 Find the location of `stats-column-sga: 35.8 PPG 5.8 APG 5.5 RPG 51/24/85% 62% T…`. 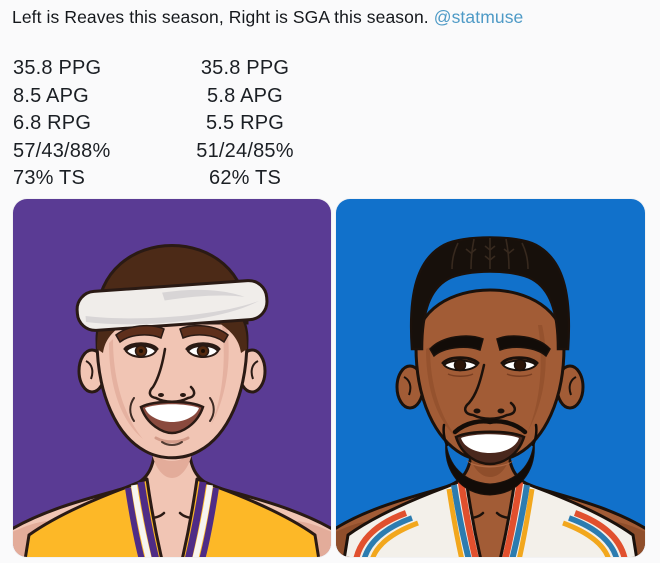

stats-column-sga: 35.8 PPG 5.8 APG 5.5 RPG 51/24/85% 62% T… is located at coordinates (245, 124).